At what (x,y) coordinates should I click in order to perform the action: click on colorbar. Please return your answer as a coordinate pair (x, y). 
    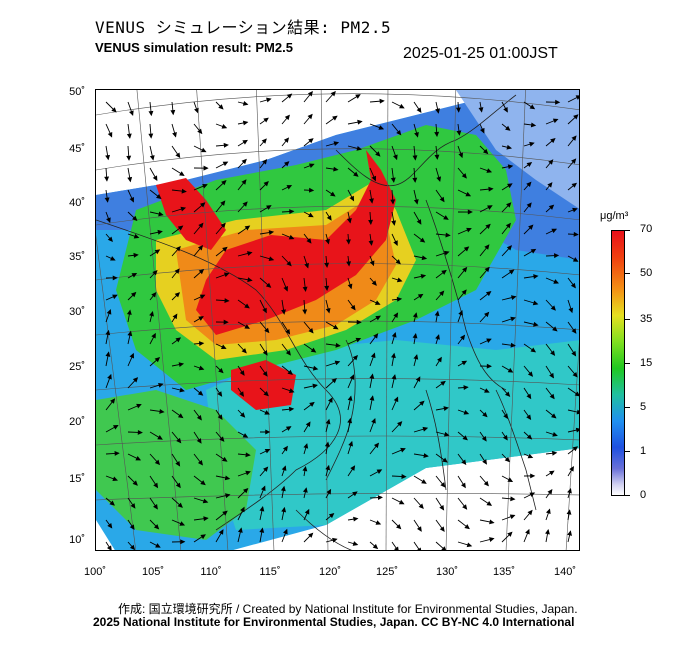
    Looking at the image, I should click on (618, 363).